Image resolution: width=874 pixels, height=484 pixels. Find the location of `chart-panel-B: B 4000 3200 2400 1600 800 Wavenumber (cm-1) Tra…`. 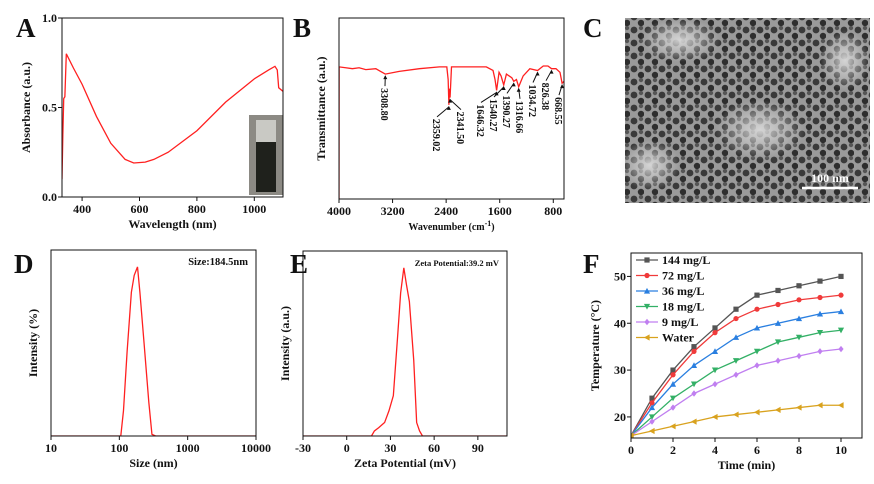

chart-panel-B: B 4000 3200 2400 1600 800 Wavenumber (cm-1) Tra… is located at coordinates (429, 123).